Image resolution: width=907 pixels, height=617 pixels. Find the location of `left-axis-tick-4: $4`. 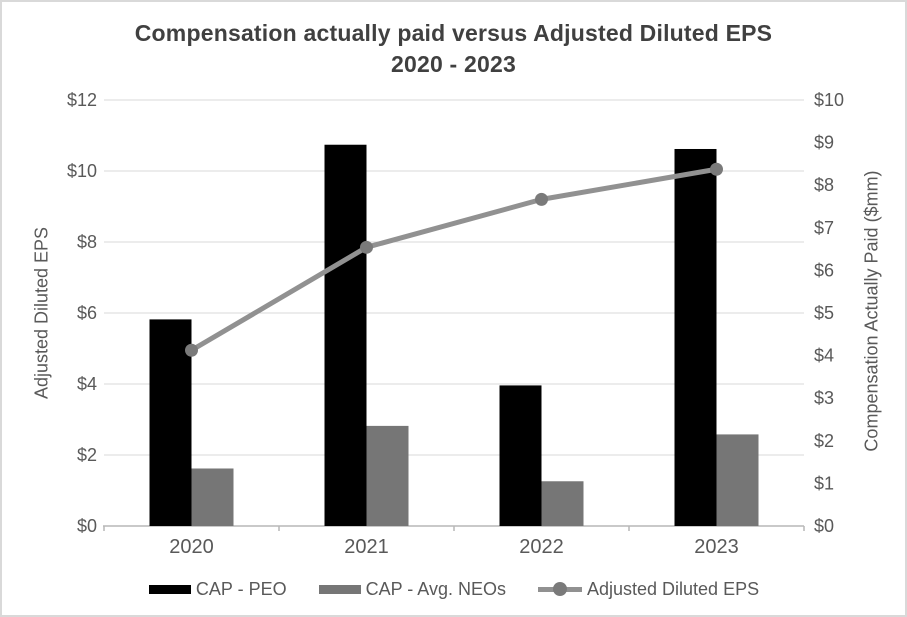

left-axis-tick-4: $4 is located at coordinates (87, 384).